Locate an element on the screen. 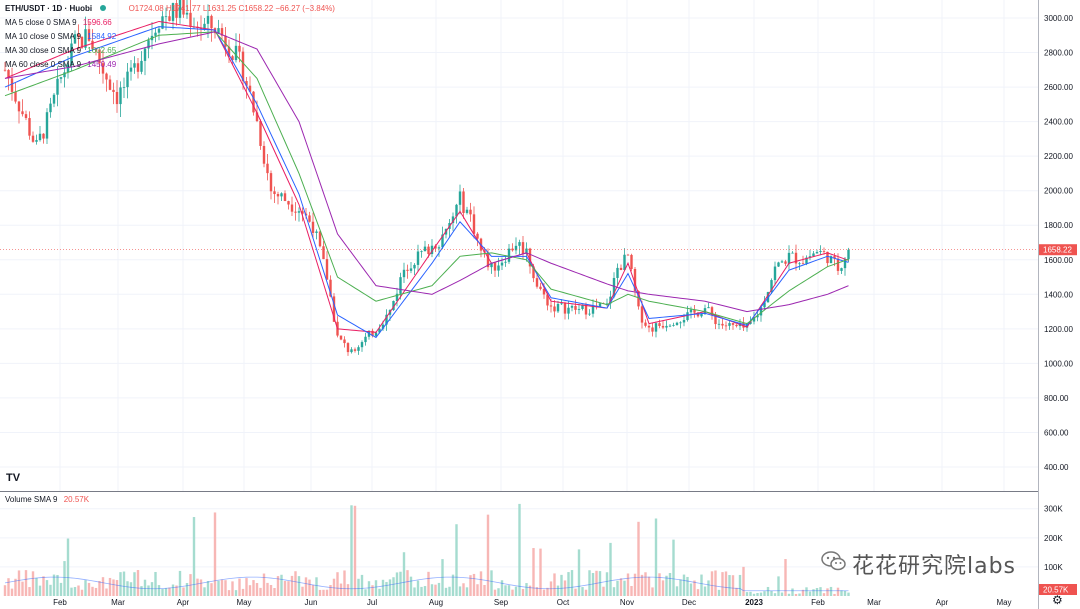 This screenshot has width=1080, height=609. volume-sma-line is located at coordinates (426, 584).